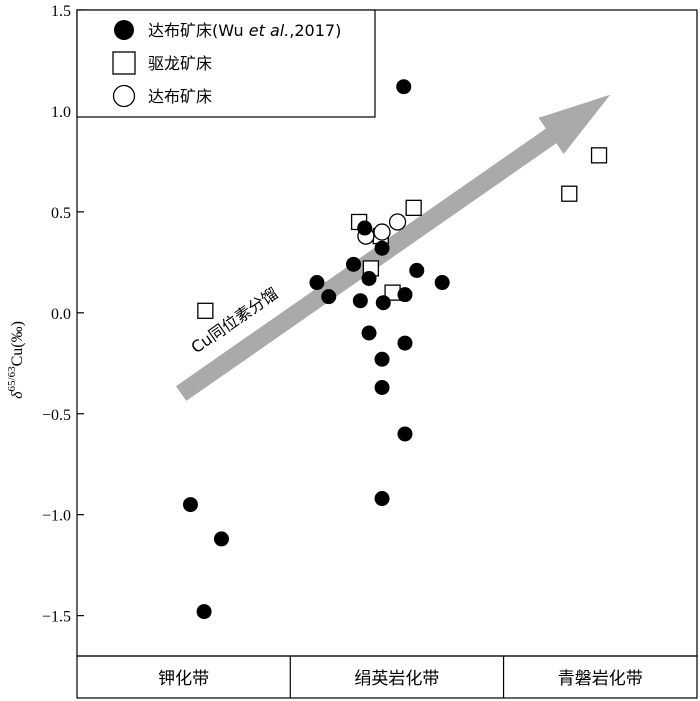  What do you see at coordinates (183, 679) in the screenshot?
I see `zone-label: 钾化带` at bounding box center [183, 679].